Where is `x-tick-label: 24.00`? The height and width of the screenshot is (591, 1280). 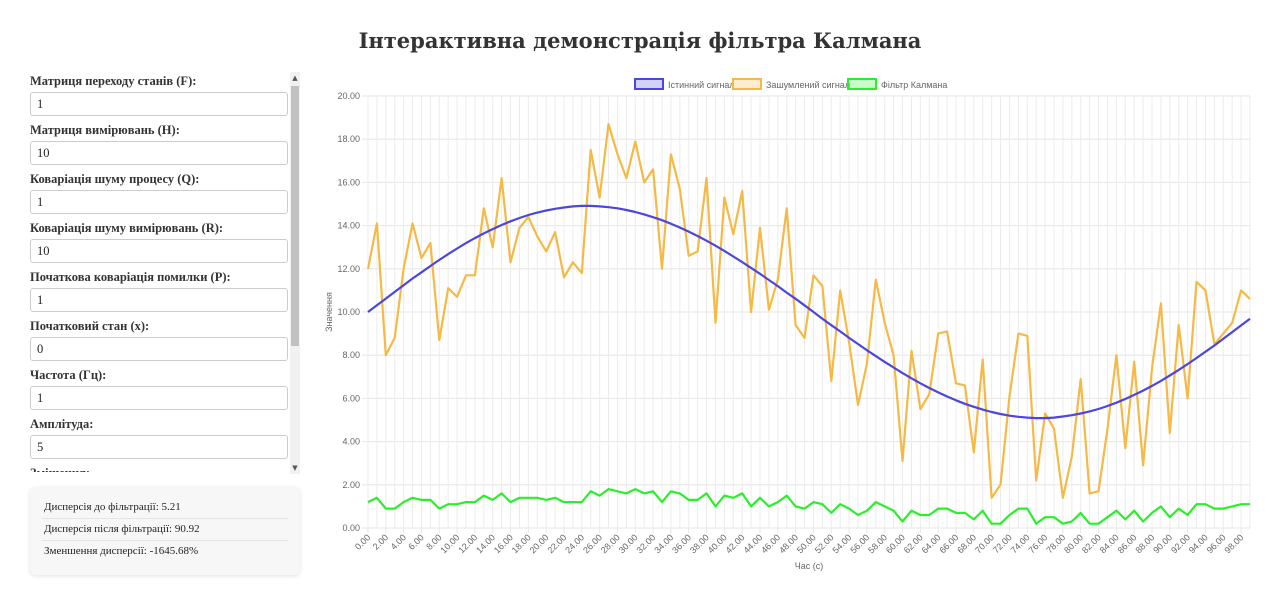
x-tick-label: 24.00 is located at coordinates (574, 543).